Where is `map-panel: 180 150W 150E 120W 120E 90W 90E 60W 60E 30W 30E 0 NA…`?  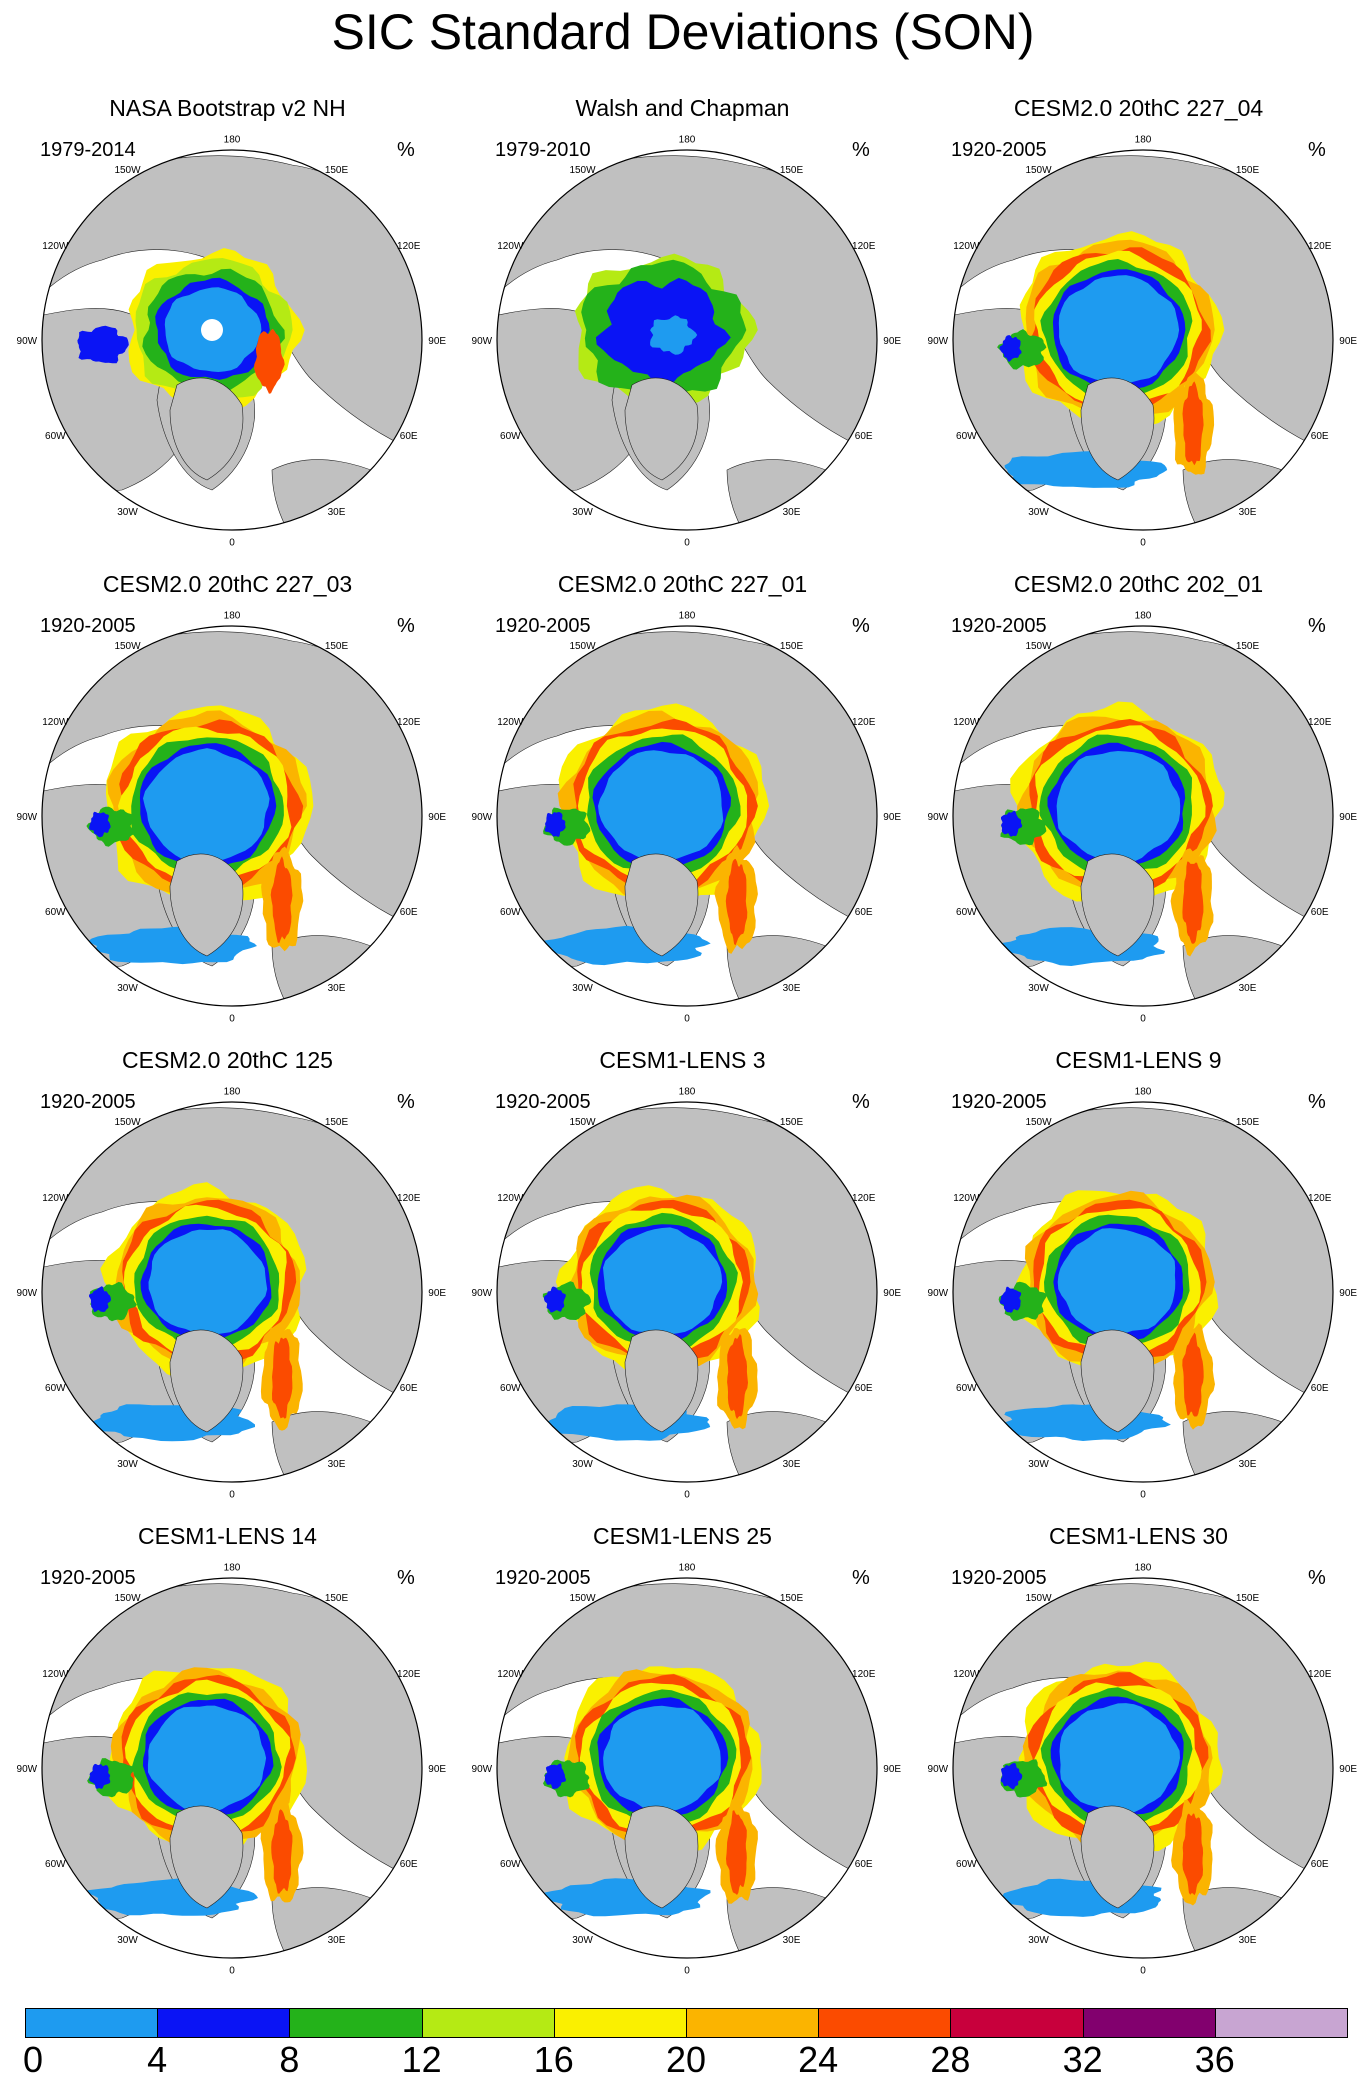 map-panel: 180 150W 150E 120W 120E 90W 90E 60W 60E 30W 30E 0 NA… is located at coordinates (227, 274).